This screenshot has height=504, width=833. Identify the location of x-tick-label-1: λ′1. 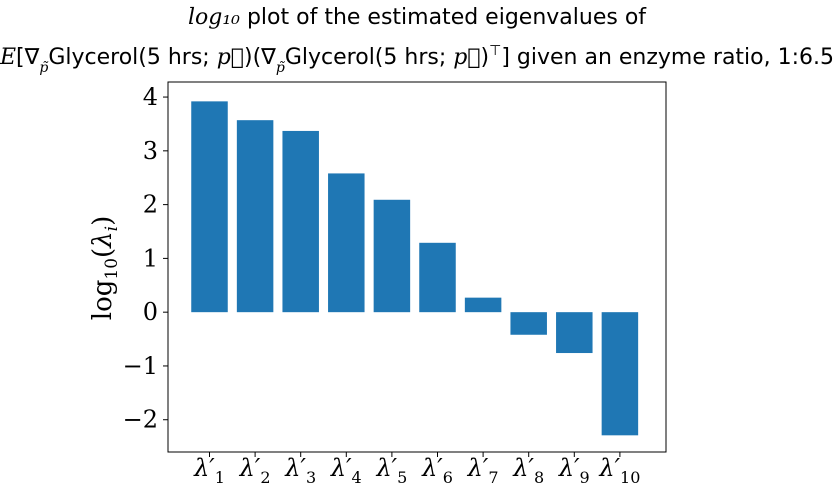
(209, 470).